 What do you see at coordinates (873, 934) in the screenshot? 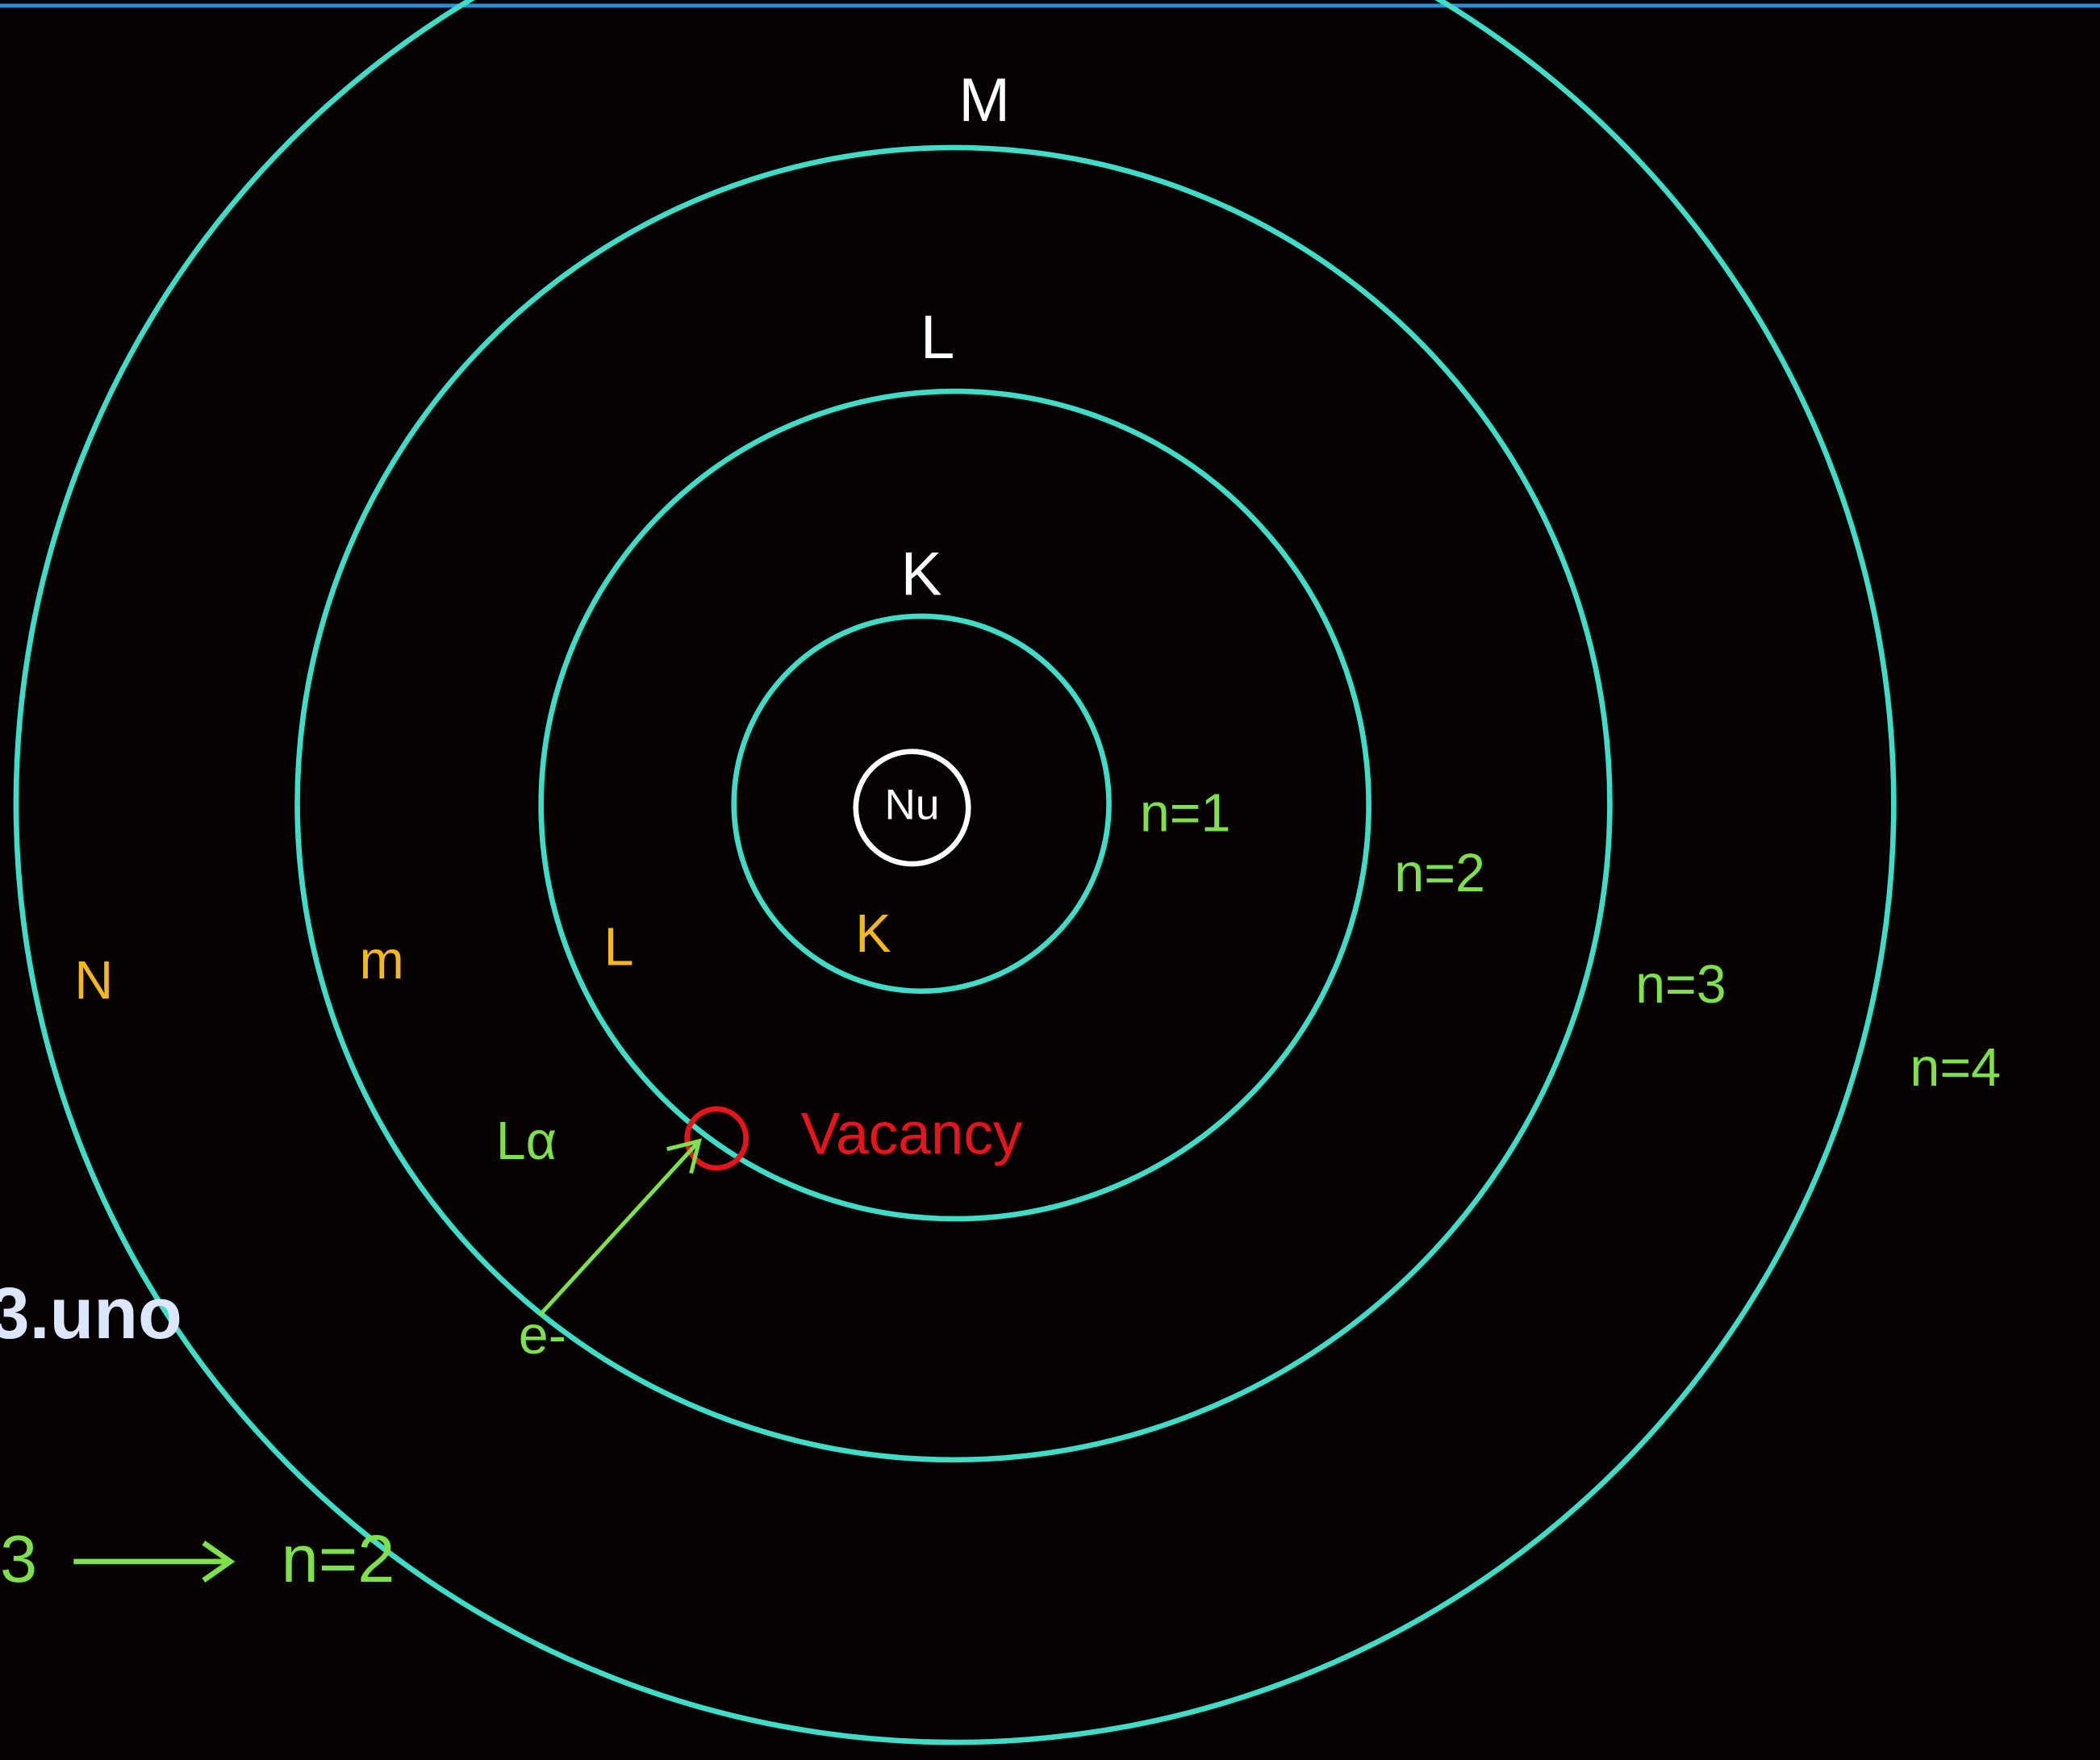
I see `shell-letter: K` at bounding box center [873, 934].